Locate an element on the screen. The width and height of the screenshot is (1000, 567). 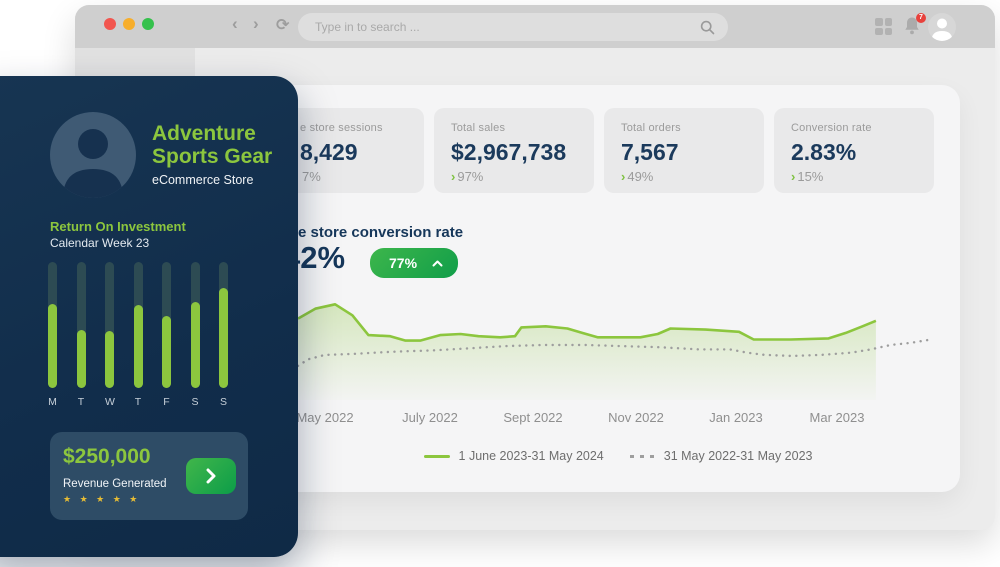
stat-delta: › 49% is located at coordinates (637, 176).